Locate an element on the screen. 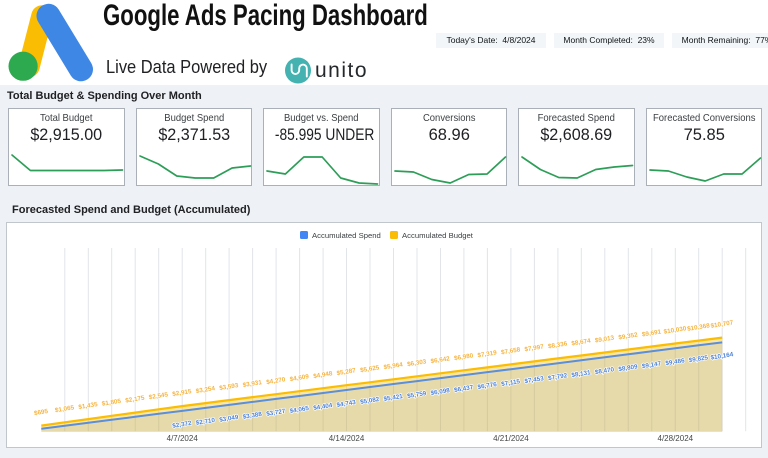 The width and height of the screenshot is (768, 458). svg-text: $6,776 is located at coordinates (487, 386).